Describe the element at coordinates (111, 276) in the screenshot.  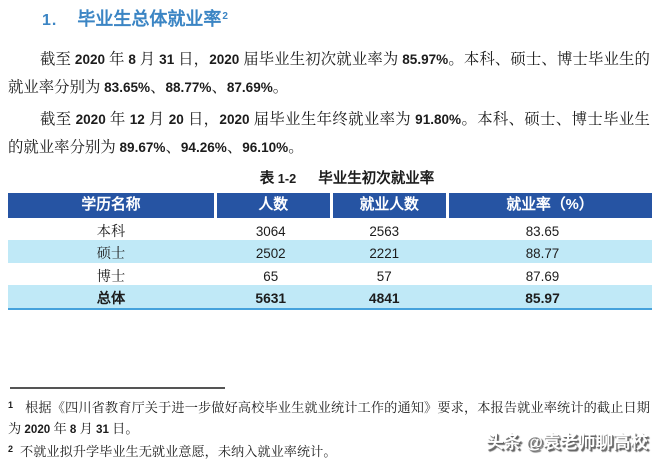
I see `cell-degree: 博士` at that location.